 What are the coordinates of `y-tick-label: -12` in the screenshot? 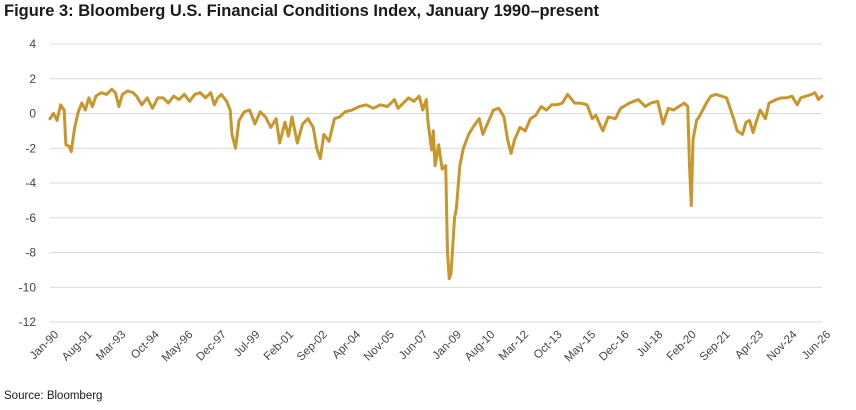 It's located at (28, 322).